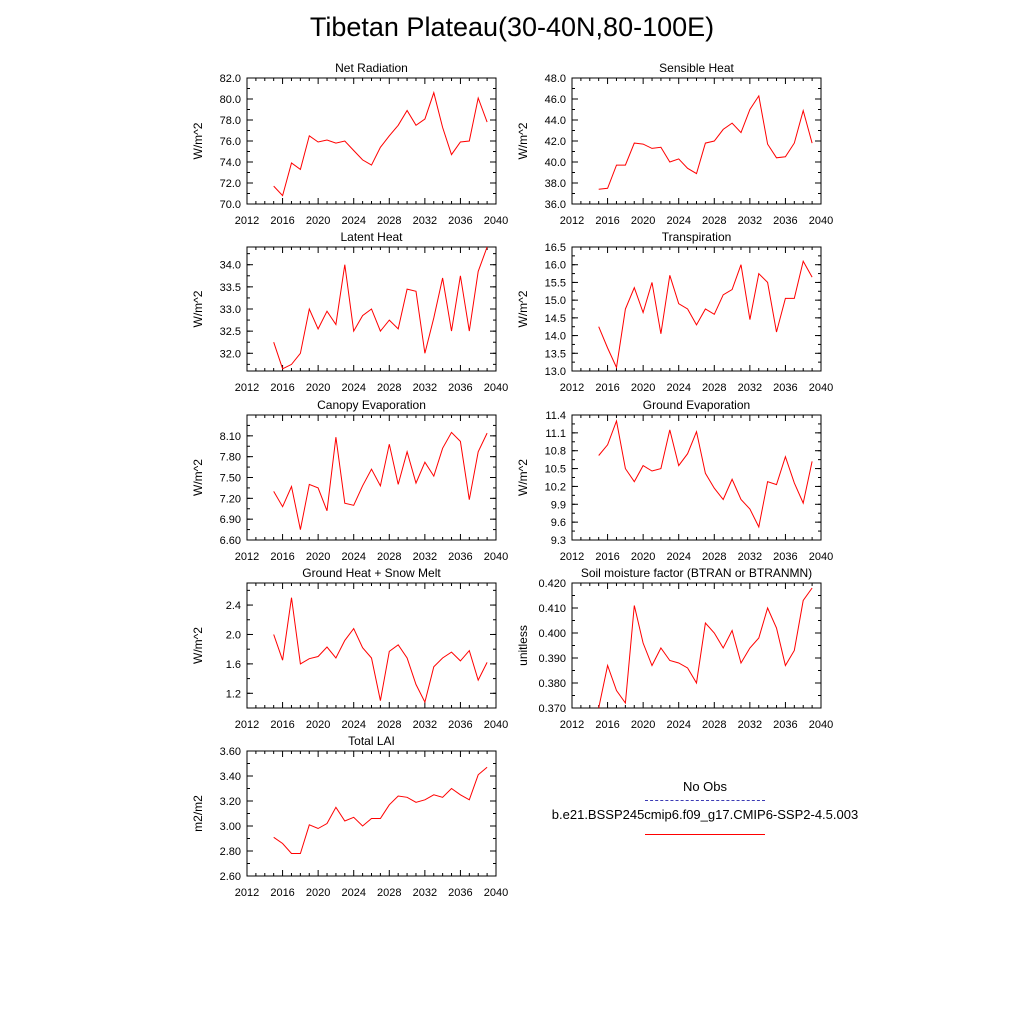  I want to click on y-tick-label: 42.0, so click(555, 142).